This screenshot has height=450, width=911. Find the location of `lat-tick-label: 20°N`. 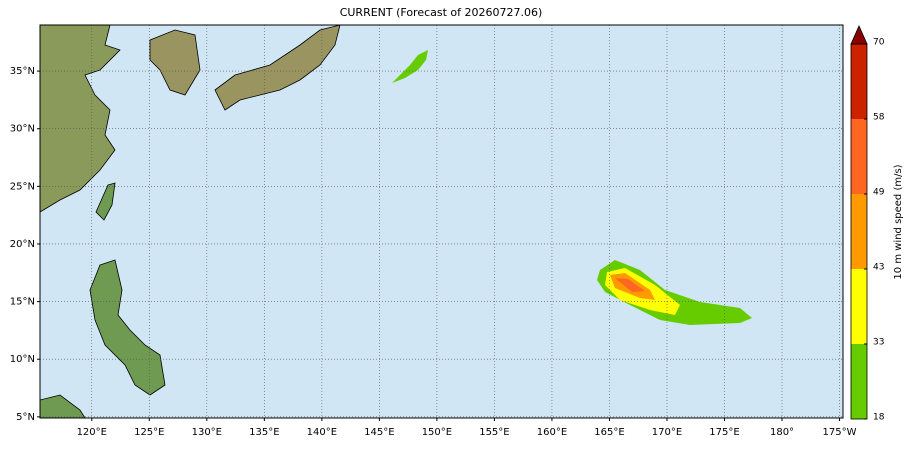

lat-tick-label: 20°N is located at coordinates (22, 244).